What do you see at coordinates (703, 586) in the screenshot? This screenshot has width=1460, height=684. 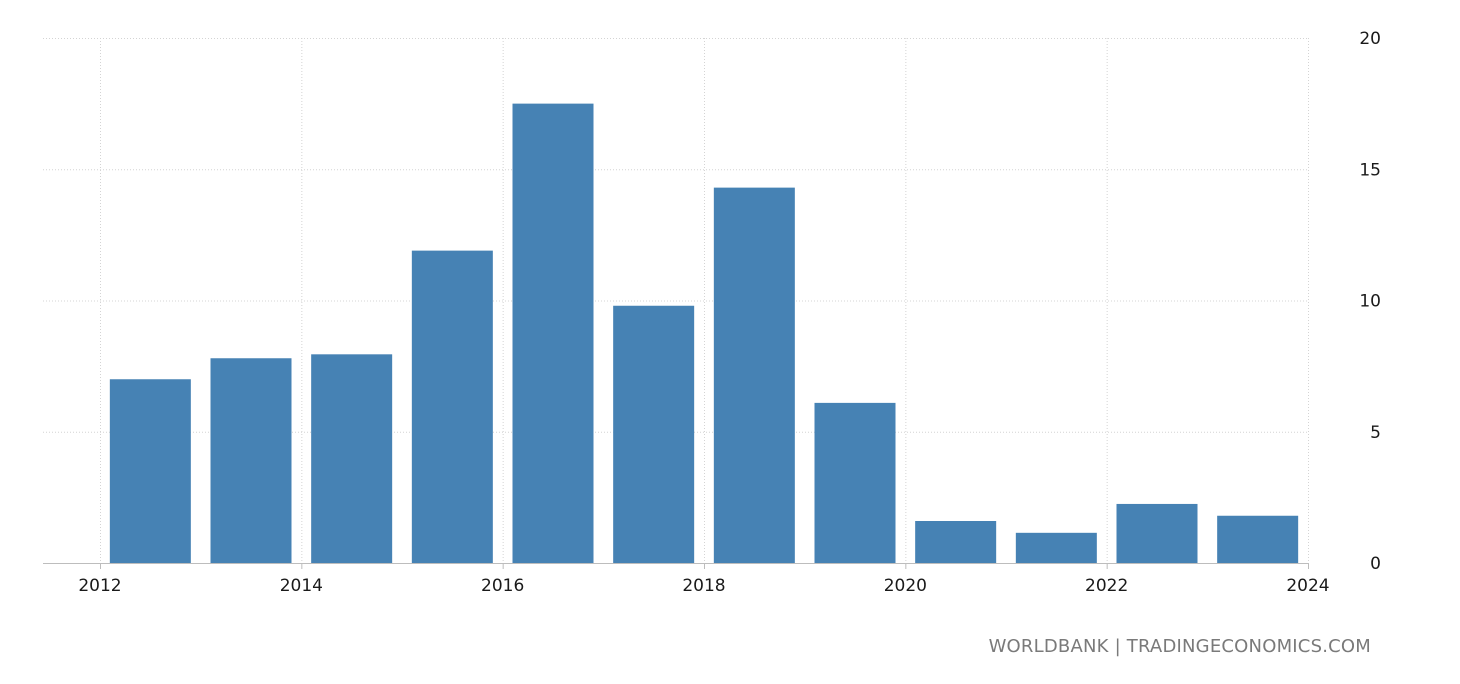 I see `x-tick-label: 2018` at bounding box center [703, 586].